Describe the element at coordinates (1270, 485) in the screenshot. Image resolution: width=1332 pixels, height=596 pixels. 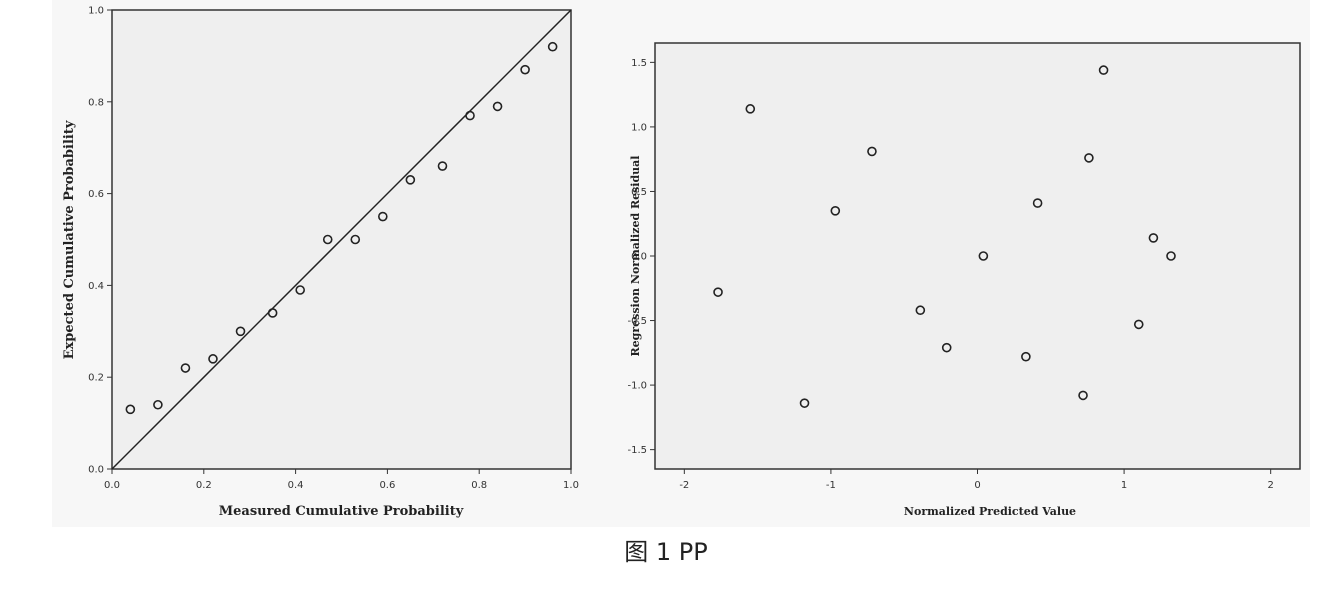
I see `residual-x-tick-label: 2` at that location.